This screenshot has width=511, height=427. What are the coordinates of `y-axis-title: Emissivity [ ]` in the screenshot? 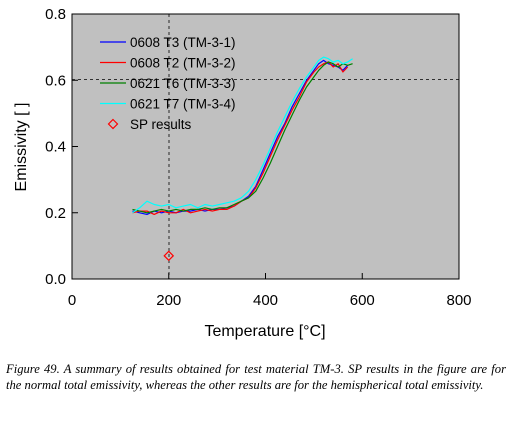 It's located at (21, 147).